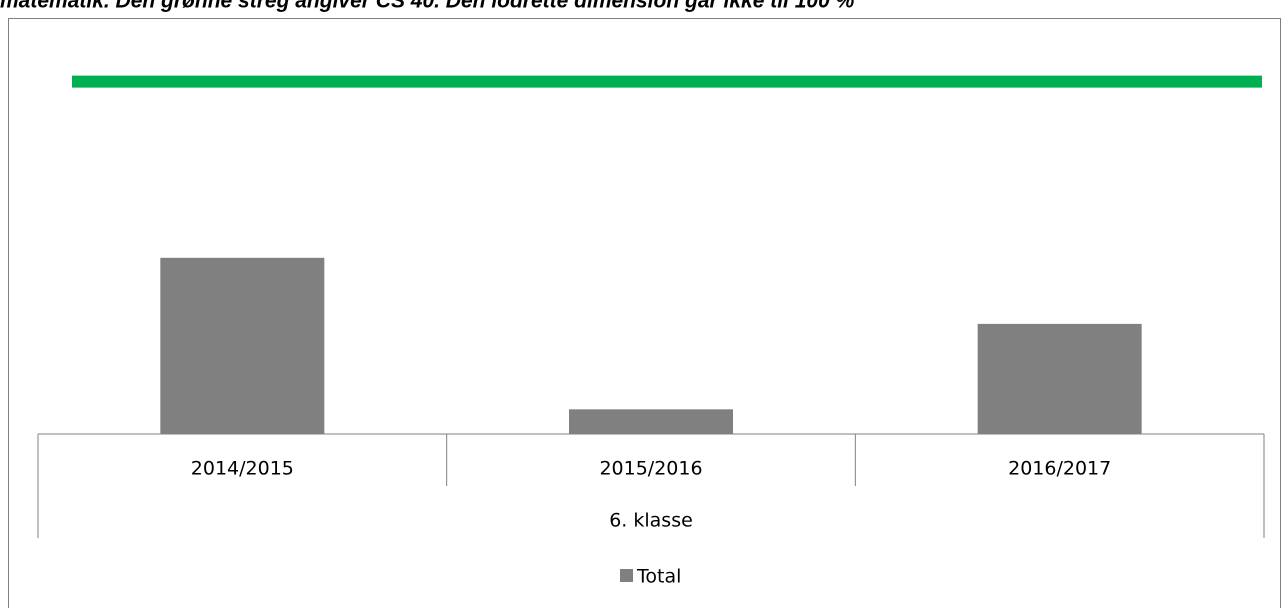 The width and height of the screenshot is (1282, 608). What do you see at coordinates (650, 469) in the screenshot?
I see `x-tick-label: 2015/2016` at bounding box center [650, 469].